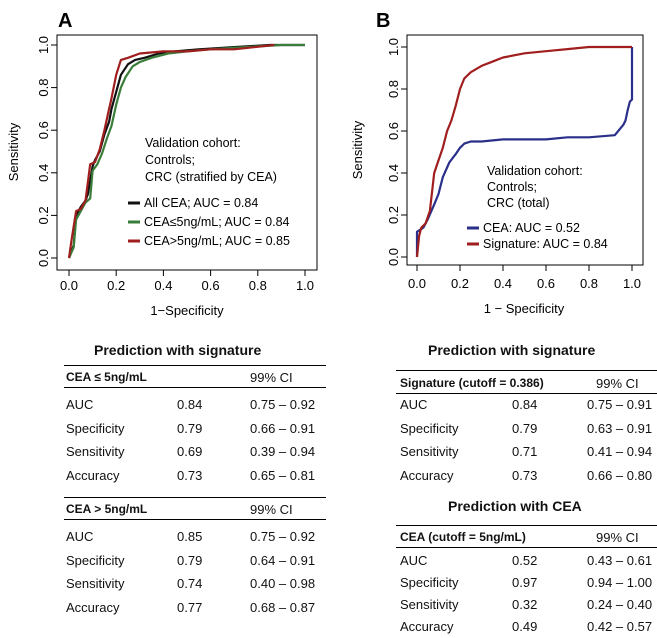 The image size is (657, 638). What do you see at coordinates (524, 308) in the screenshot?
I see `x-axis-label: 1 − Specificity` at bounding box center [524, 308].